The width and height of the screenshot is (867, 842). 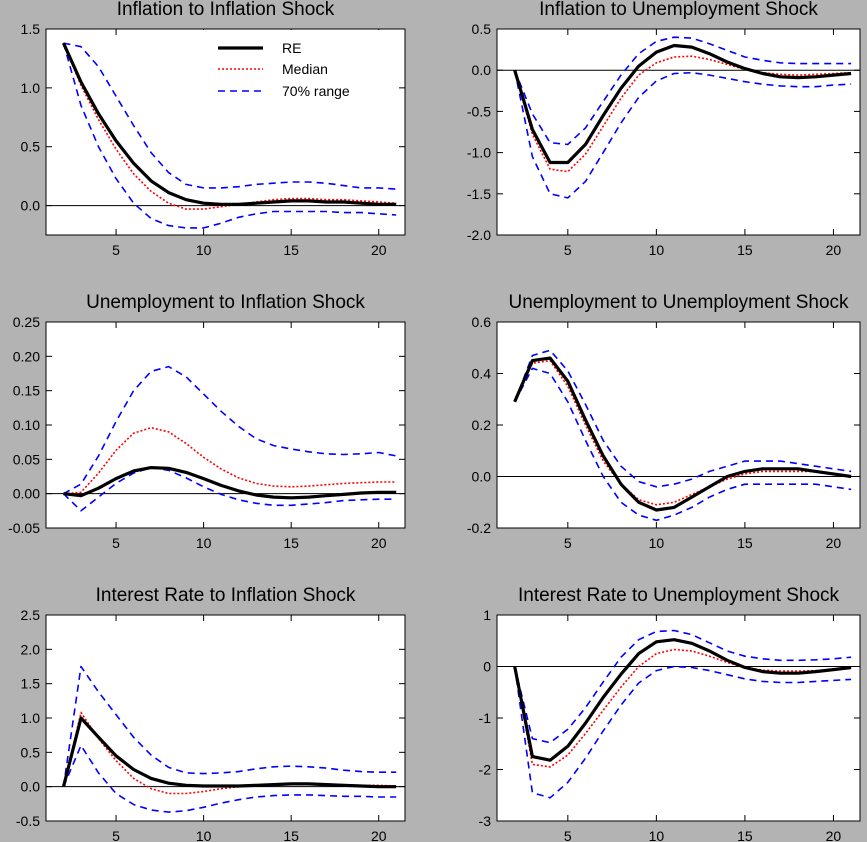 I want to click on chart-title: Interest Rate to Unemployment Shock, so click(x=679, y=595).